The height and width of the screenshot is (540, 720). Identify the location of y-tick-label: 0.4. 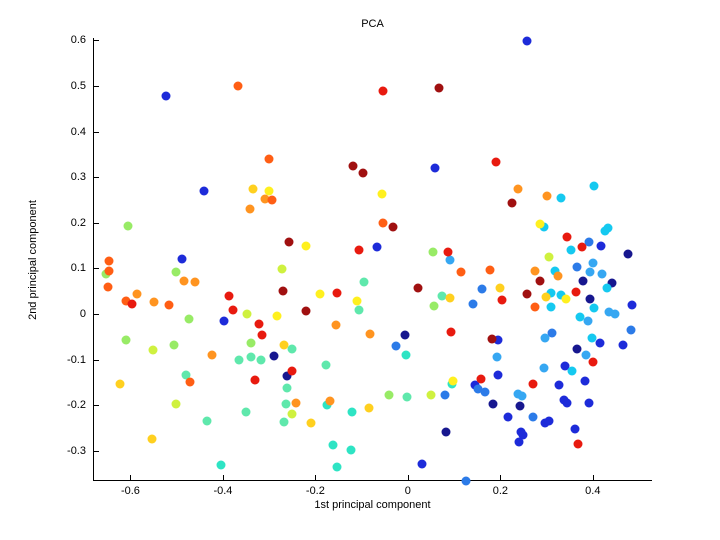
(78, 131).